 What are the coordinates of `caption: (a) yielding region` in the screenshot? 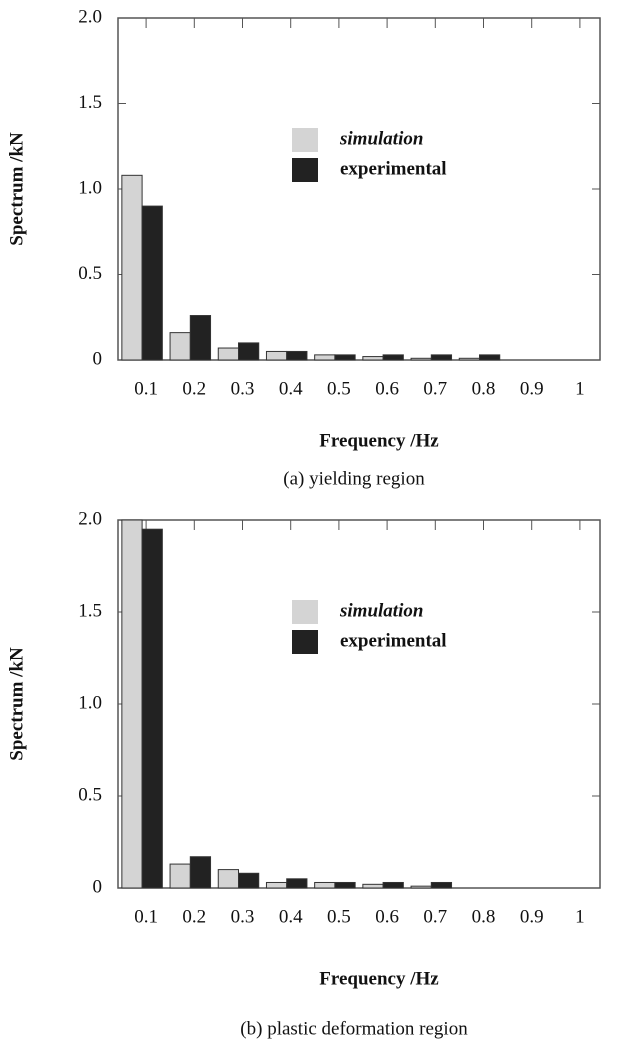 It's located at (354, 478).